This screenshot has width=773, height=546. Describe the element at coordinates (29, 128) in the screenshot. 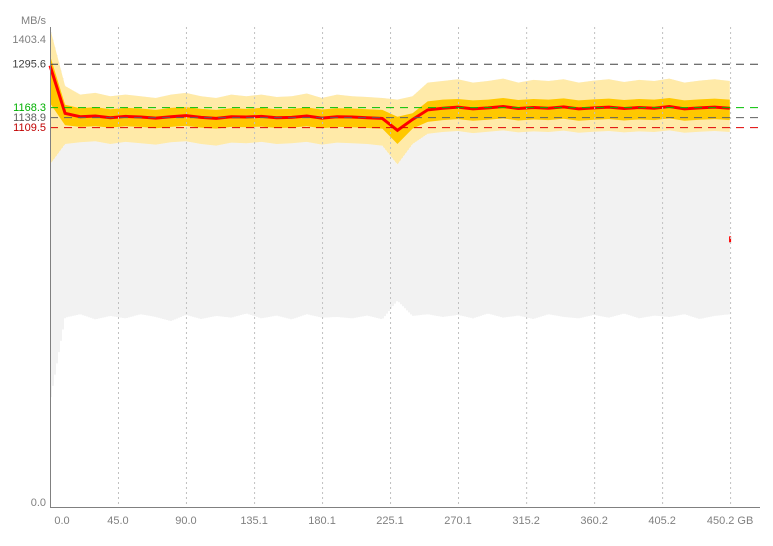

I see `y-tick-label: 1109.5` at that location.